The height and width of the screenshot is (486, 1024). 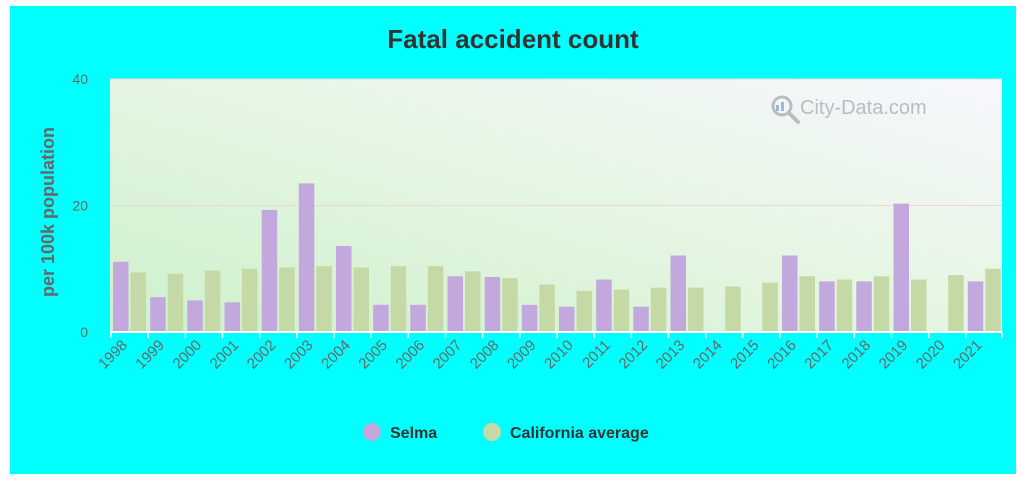 I want to click on x-tick-label: 2002, so click(x=262, y=355).